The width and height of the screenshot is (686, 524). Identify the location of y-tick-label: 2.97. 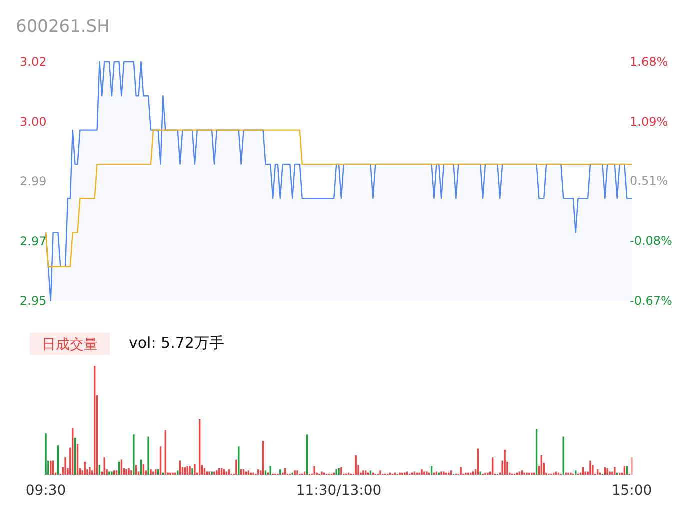
(33, 241).